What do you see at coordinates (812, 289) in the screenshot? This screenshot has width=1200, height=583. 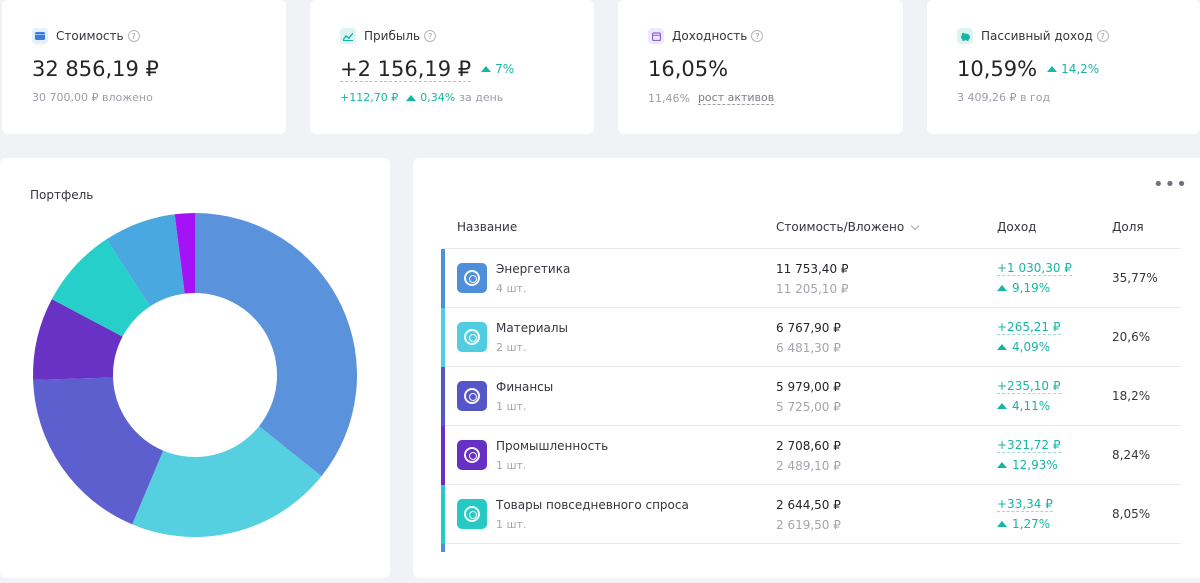 I see `row-invested: 11 205,10 ₽` at bounding box center [812, 289].